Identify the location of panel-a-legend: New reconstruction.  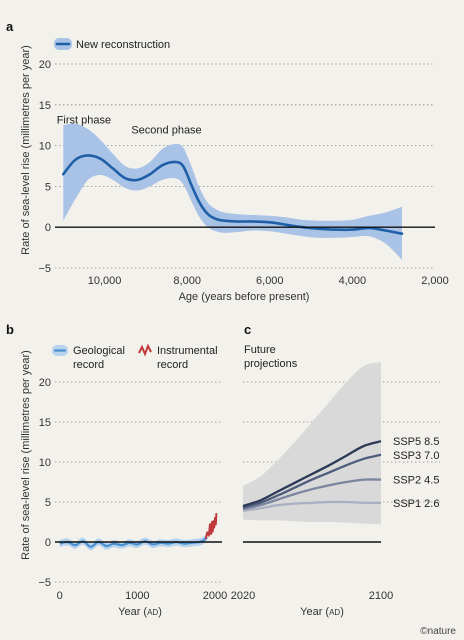
(112, 44).